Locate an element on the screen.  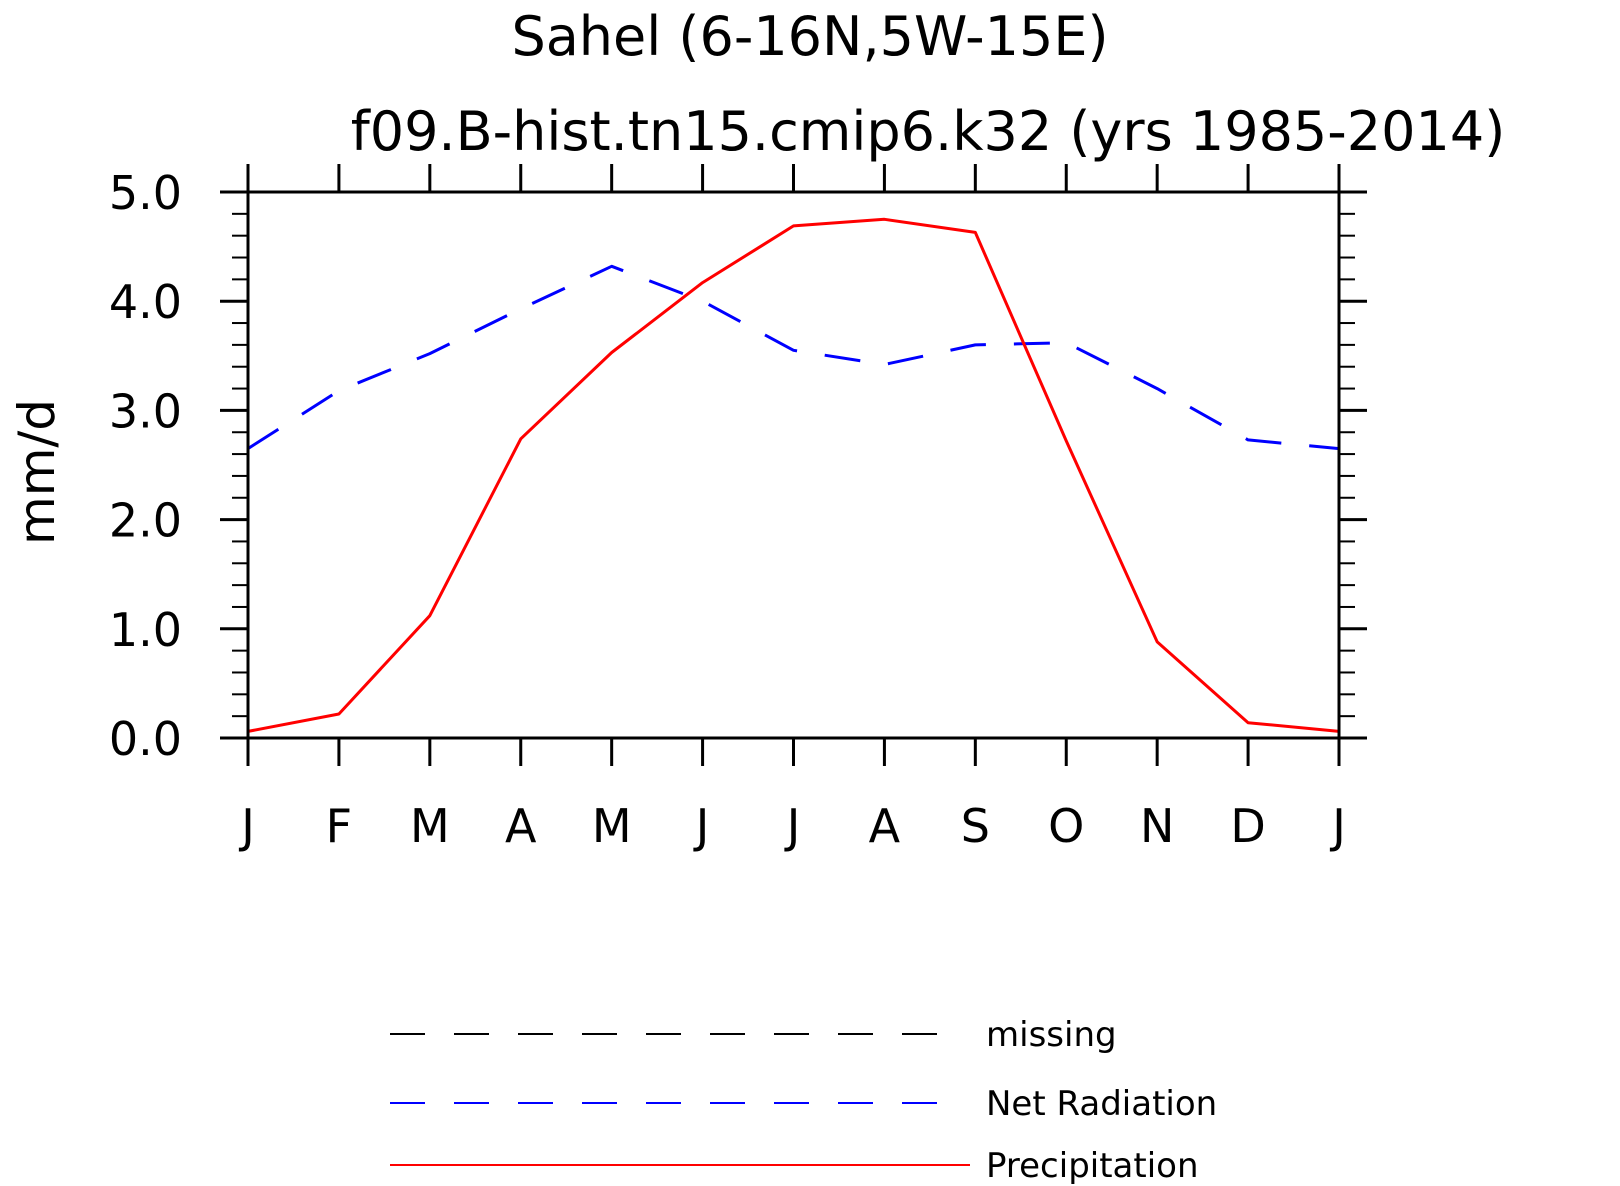
x-tick-label: N is located at coordinates (1157, 826).